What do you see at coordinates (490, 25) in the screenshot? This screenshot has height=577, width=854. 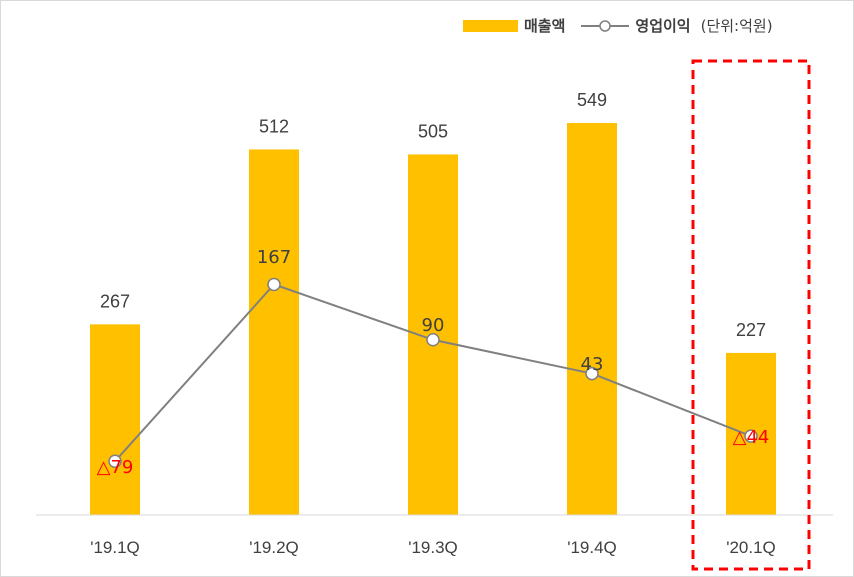 I see `legend-bar-swatch` at bounding box center [490, 25].